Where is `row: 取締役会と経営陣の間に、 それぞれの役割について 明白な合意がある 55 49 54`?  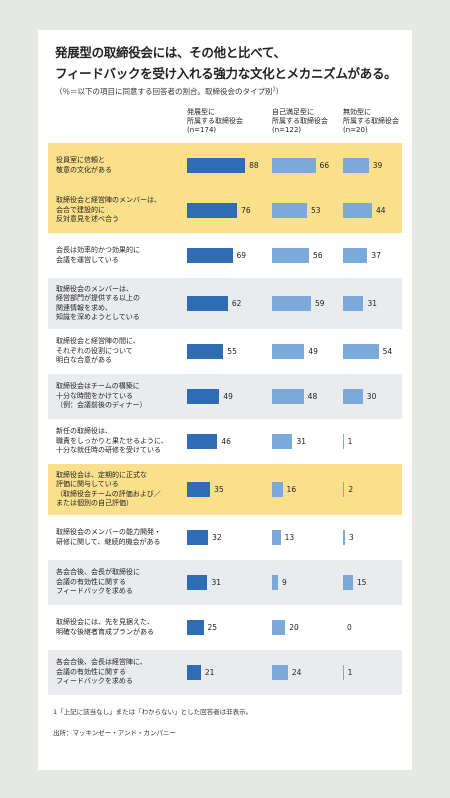 row: 取締役会と経営陣の間に、 それぞれの役割について 明白な合意がある 55 49 54 is located at coordinates (225, 351).